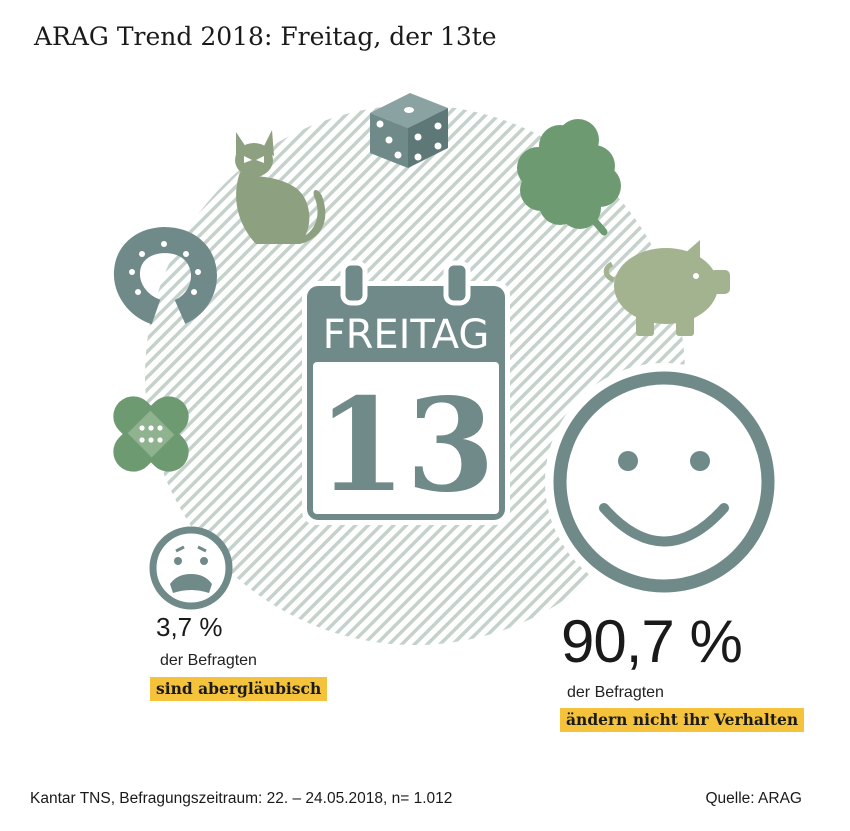 Image resolution: width=850 pixels, height=831 pixels. Describe the element at coordinates (754, 798) in the screenshot. I see `source-label: Quelle: ARAG` at that location.